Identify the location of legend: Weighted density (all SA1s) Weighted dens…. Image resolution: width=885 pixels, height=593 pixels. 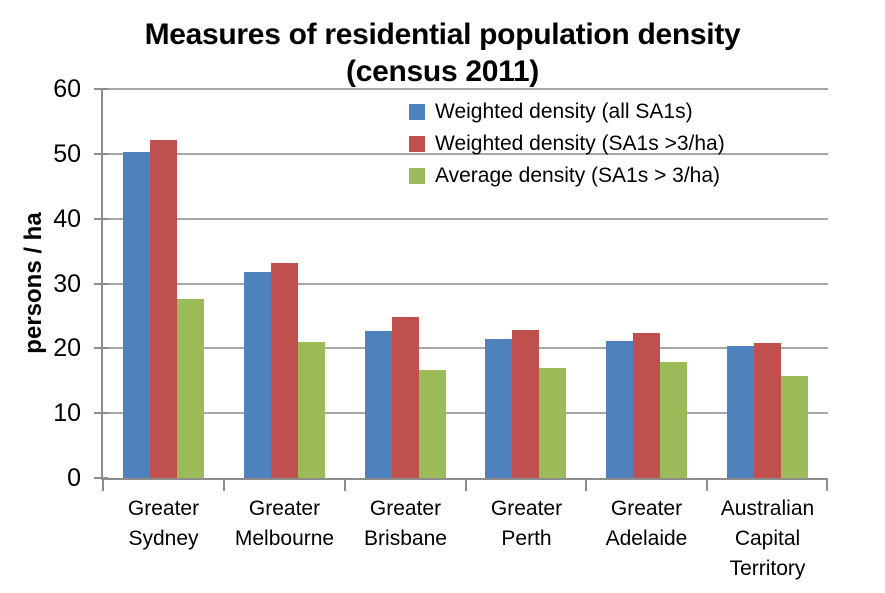
(567, 144).